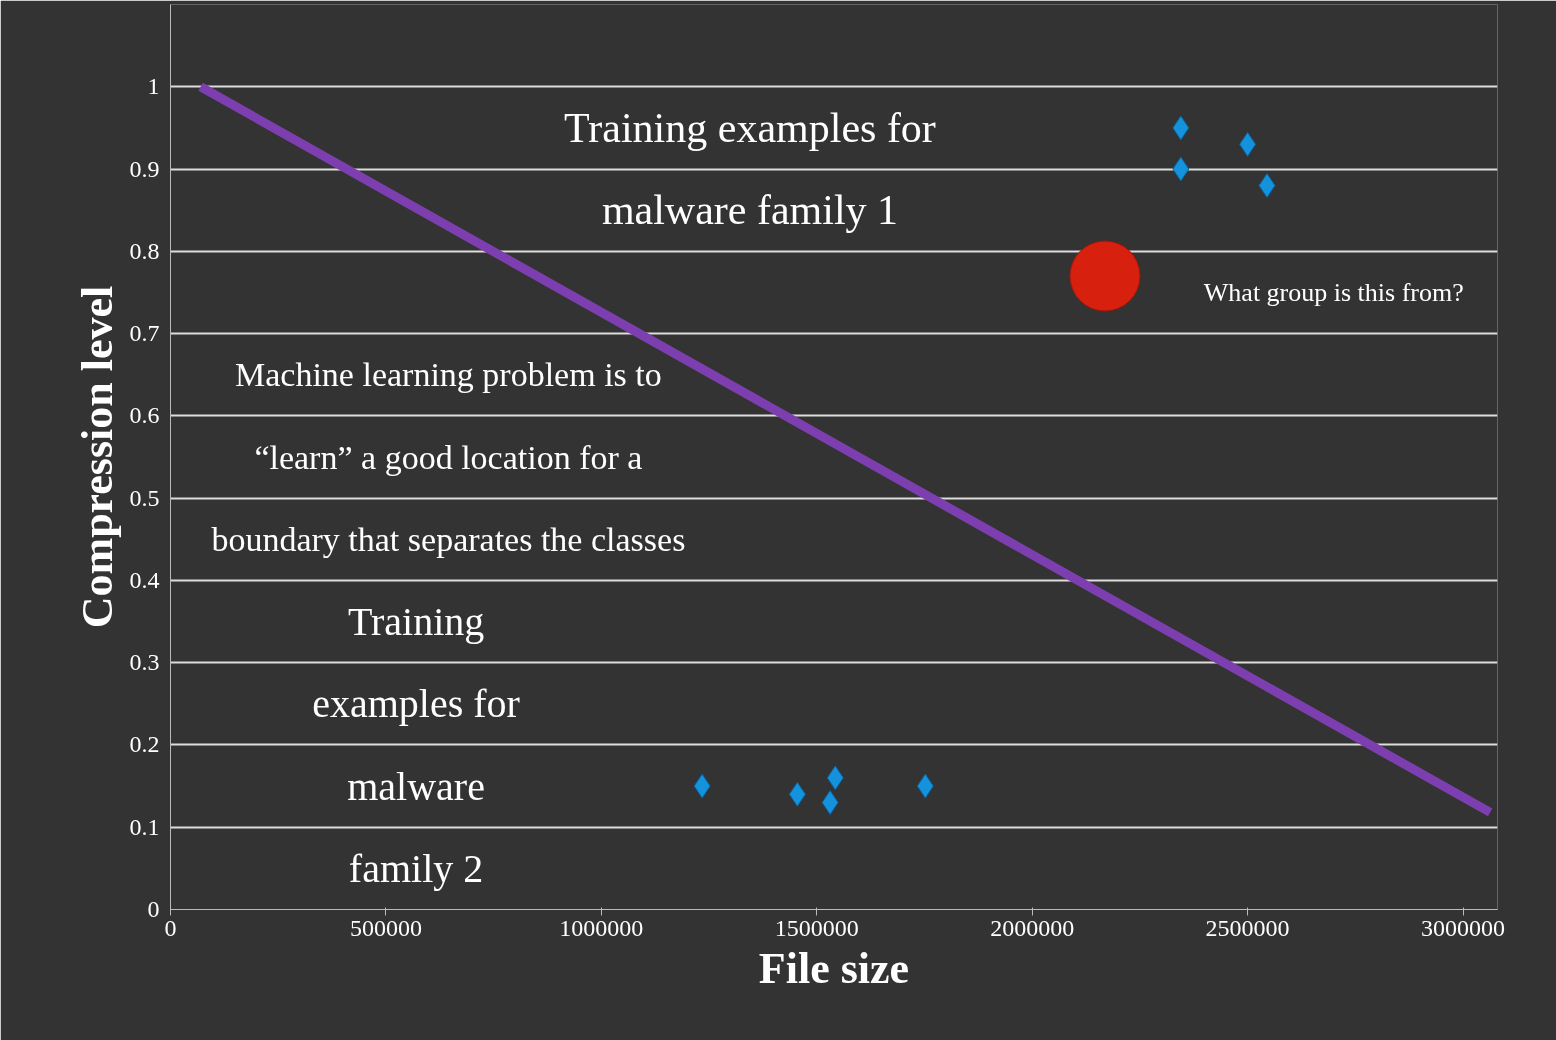 This screenshot has height=1040, width=1556. I want to click on annotation: Training examples for malware family 1, so click(750, 169).